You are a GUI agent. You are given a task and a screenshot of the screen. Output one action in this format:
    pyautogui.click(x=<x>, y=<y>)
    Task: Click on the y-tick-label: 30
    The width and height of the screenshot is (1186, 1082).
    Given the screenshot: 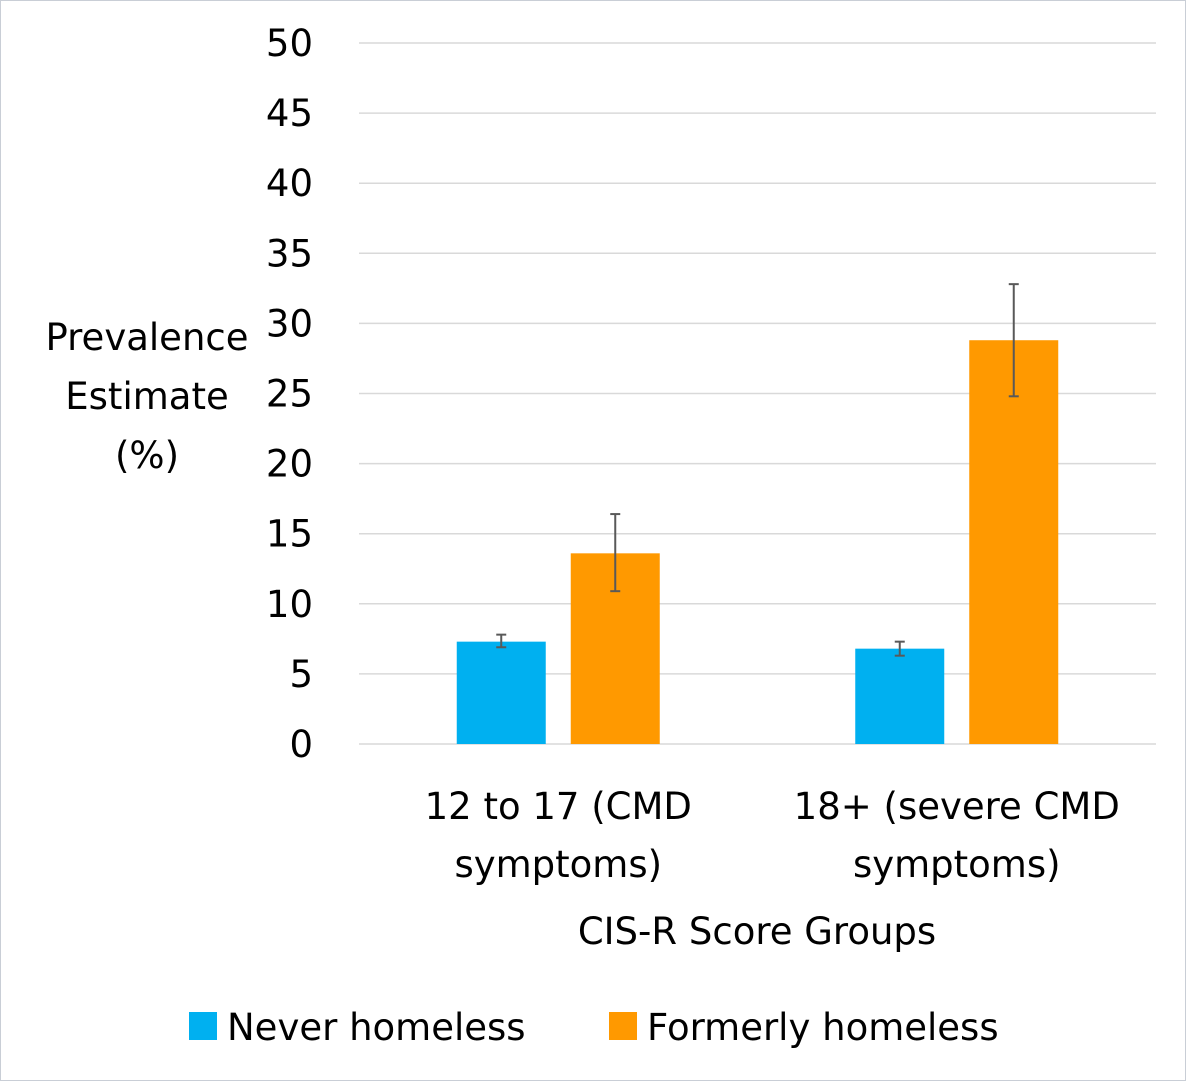 What is the action you would take?
    pyautogui.click(x=289, y=323)
    